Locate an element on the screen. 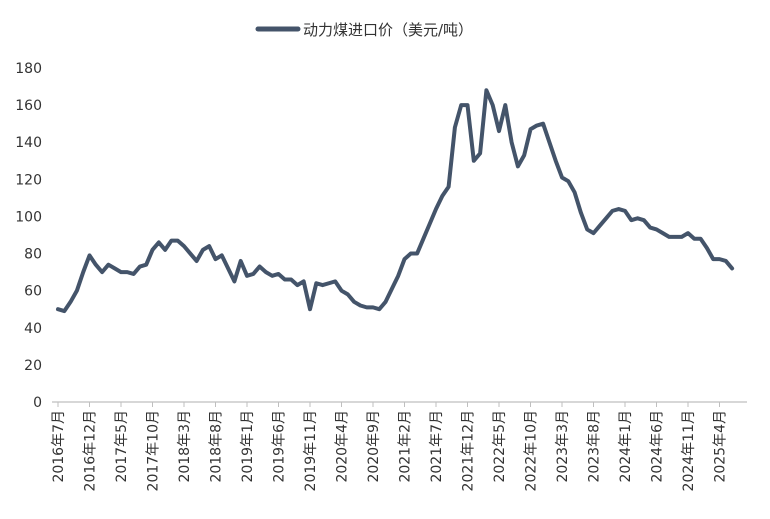  y-tick-label: 40 is located at coordinates (33, 329).